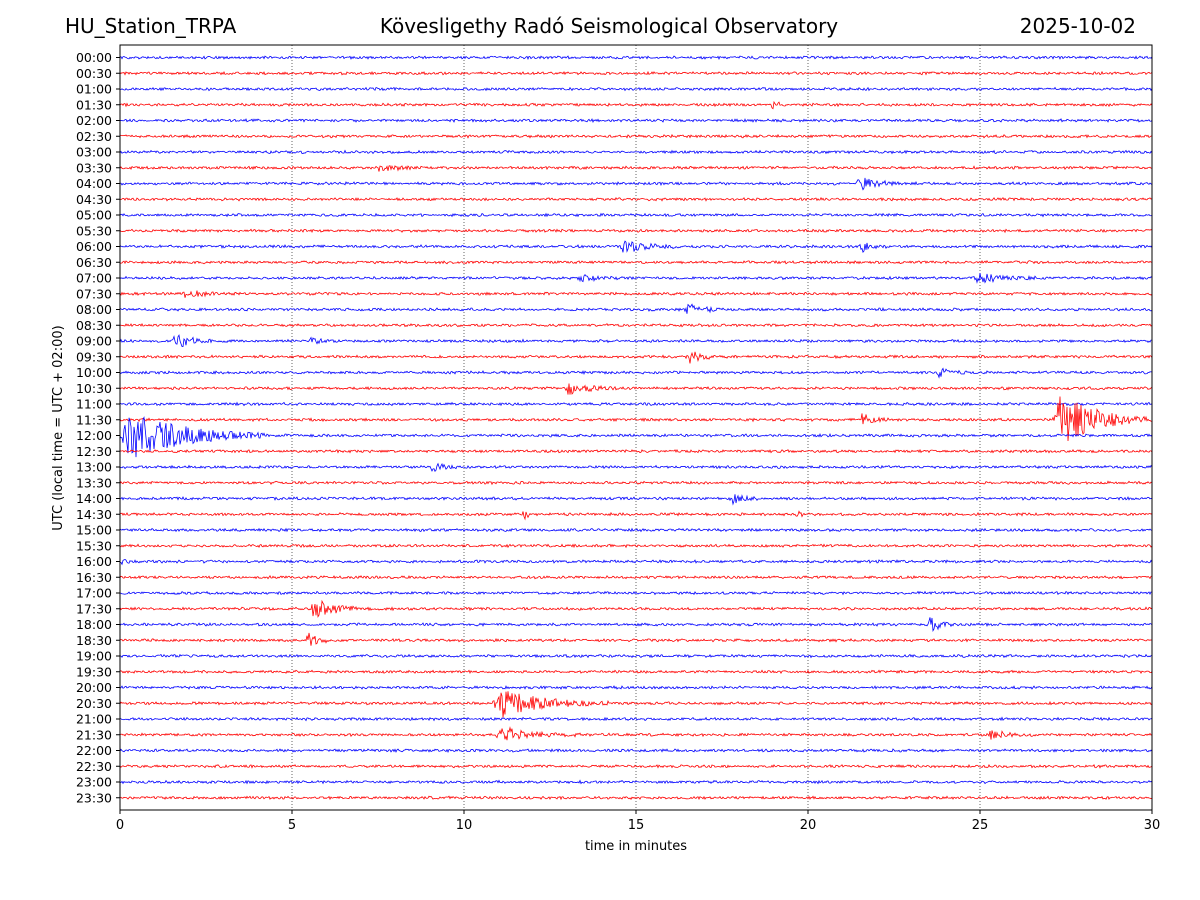  Describe the element at coordinates (94, 419) in the screenshot. I see `row-label: 11:30` at that location.